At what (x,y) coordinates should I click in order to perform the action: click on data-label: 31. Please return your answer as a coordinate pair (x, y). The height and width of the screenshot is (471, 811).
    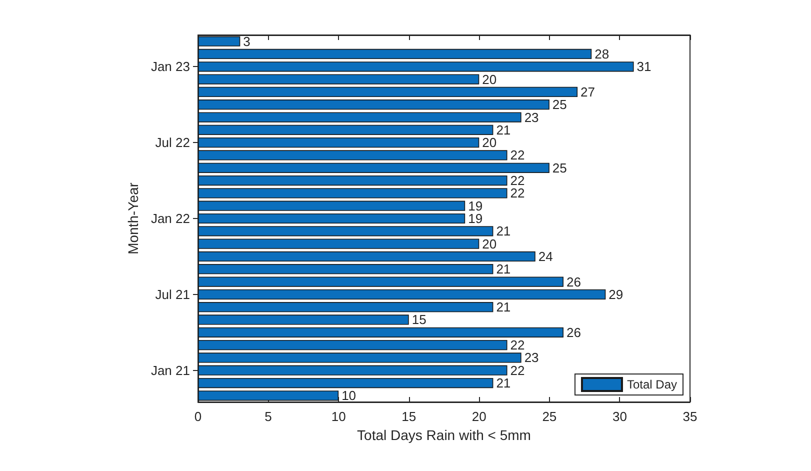
    Looking at the image, I should click on (644, 66).